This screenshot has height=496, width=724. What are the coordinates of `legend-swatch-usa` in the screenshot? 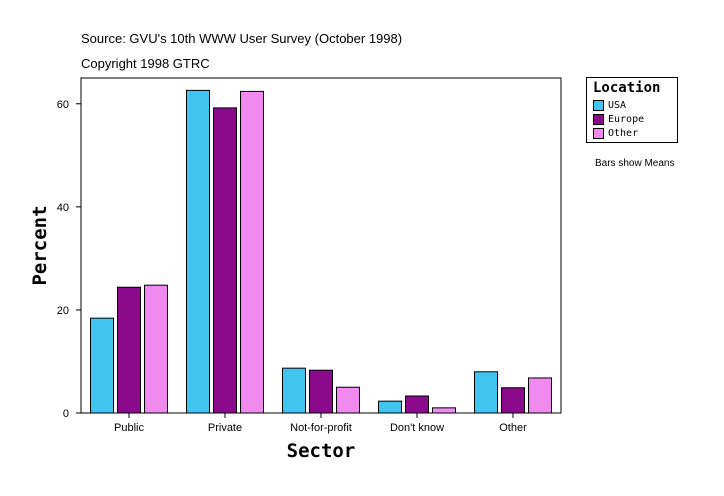 It's located at (598, 105).